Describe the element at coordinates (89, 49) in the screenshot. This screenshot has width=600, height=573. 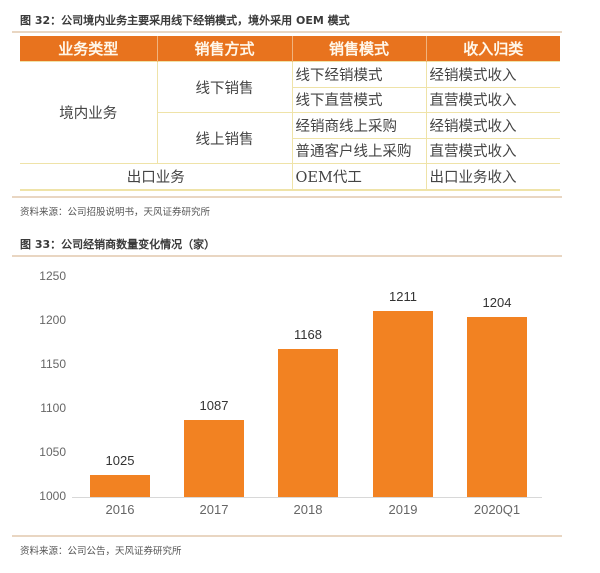
I see `header-business-type: 业务类型` at that location.